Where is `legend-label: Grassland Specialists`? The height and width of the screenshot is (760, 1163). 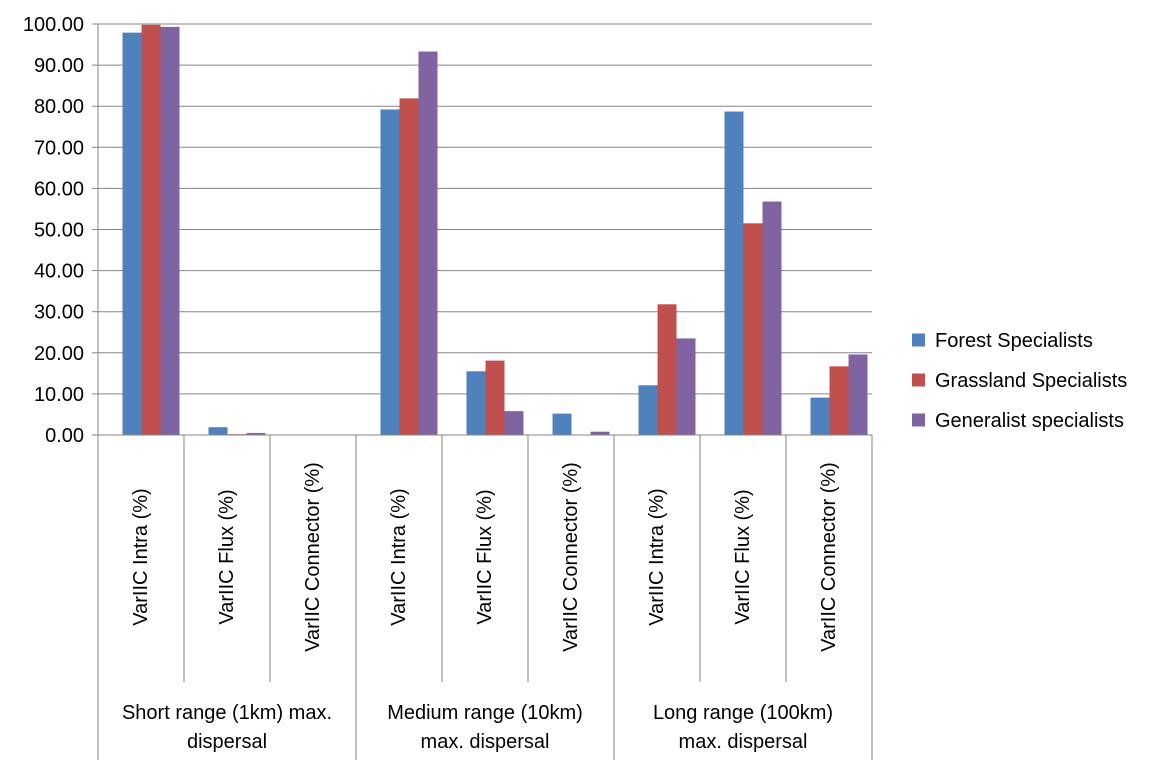
legend-label: Grassland Specialists is located at coordinates (1031, 381).